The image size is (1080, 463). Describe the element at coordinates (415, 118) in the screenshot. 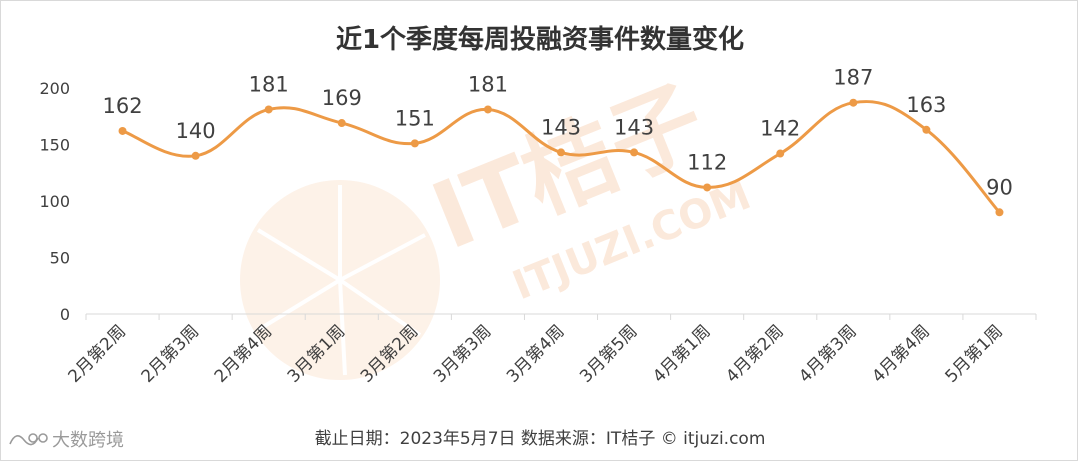

I see `data-label: 151` at that location.